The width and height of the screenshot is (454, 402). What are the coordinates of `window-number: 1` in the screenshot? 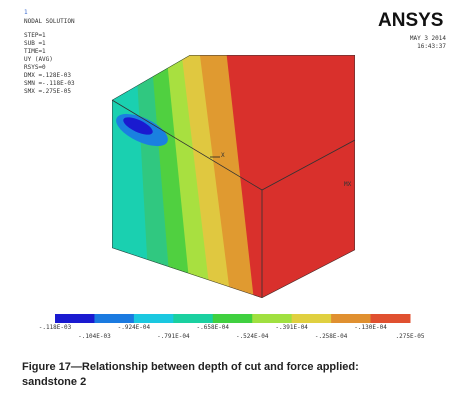 It's located at (26, 12).